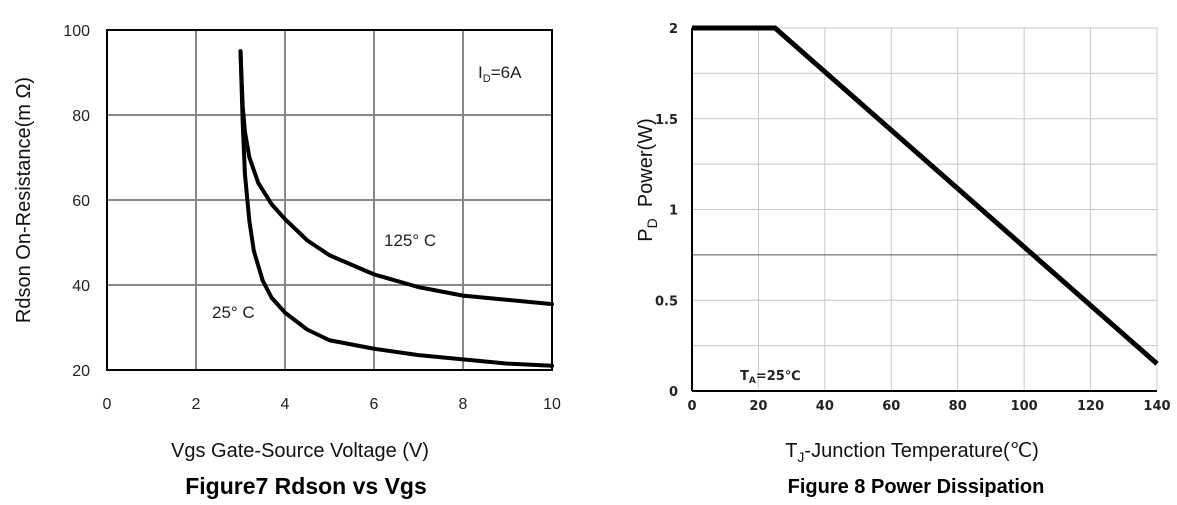  Describe the element at coordinates (410, 240) in the screenshot. I see `series-label-125c: 125° C` at that location.